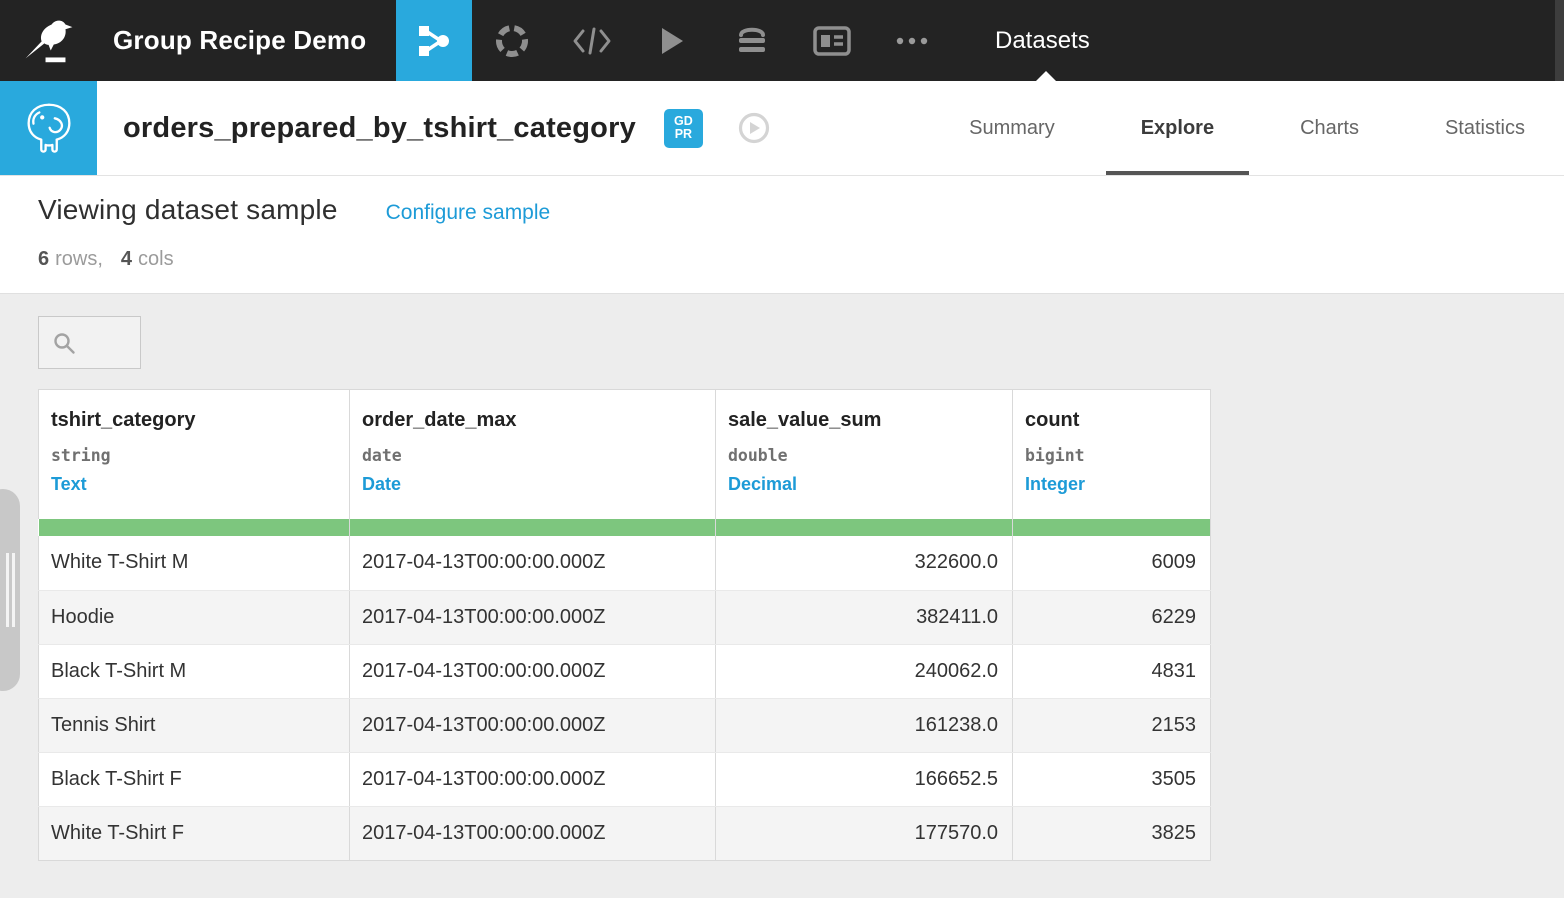  I want to click on table-cell: Tennis Shirt, so click(194, 725).